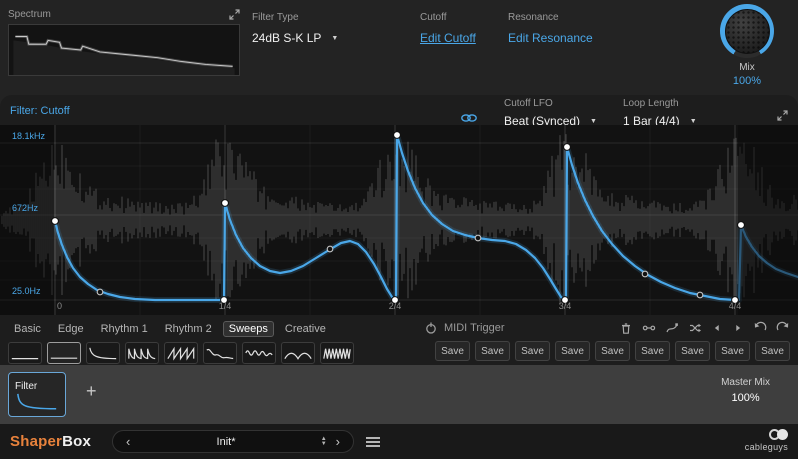  Describe the element at coordinates (27, 329) in the screenshot. I see `tab-basic: Basic` at that location.